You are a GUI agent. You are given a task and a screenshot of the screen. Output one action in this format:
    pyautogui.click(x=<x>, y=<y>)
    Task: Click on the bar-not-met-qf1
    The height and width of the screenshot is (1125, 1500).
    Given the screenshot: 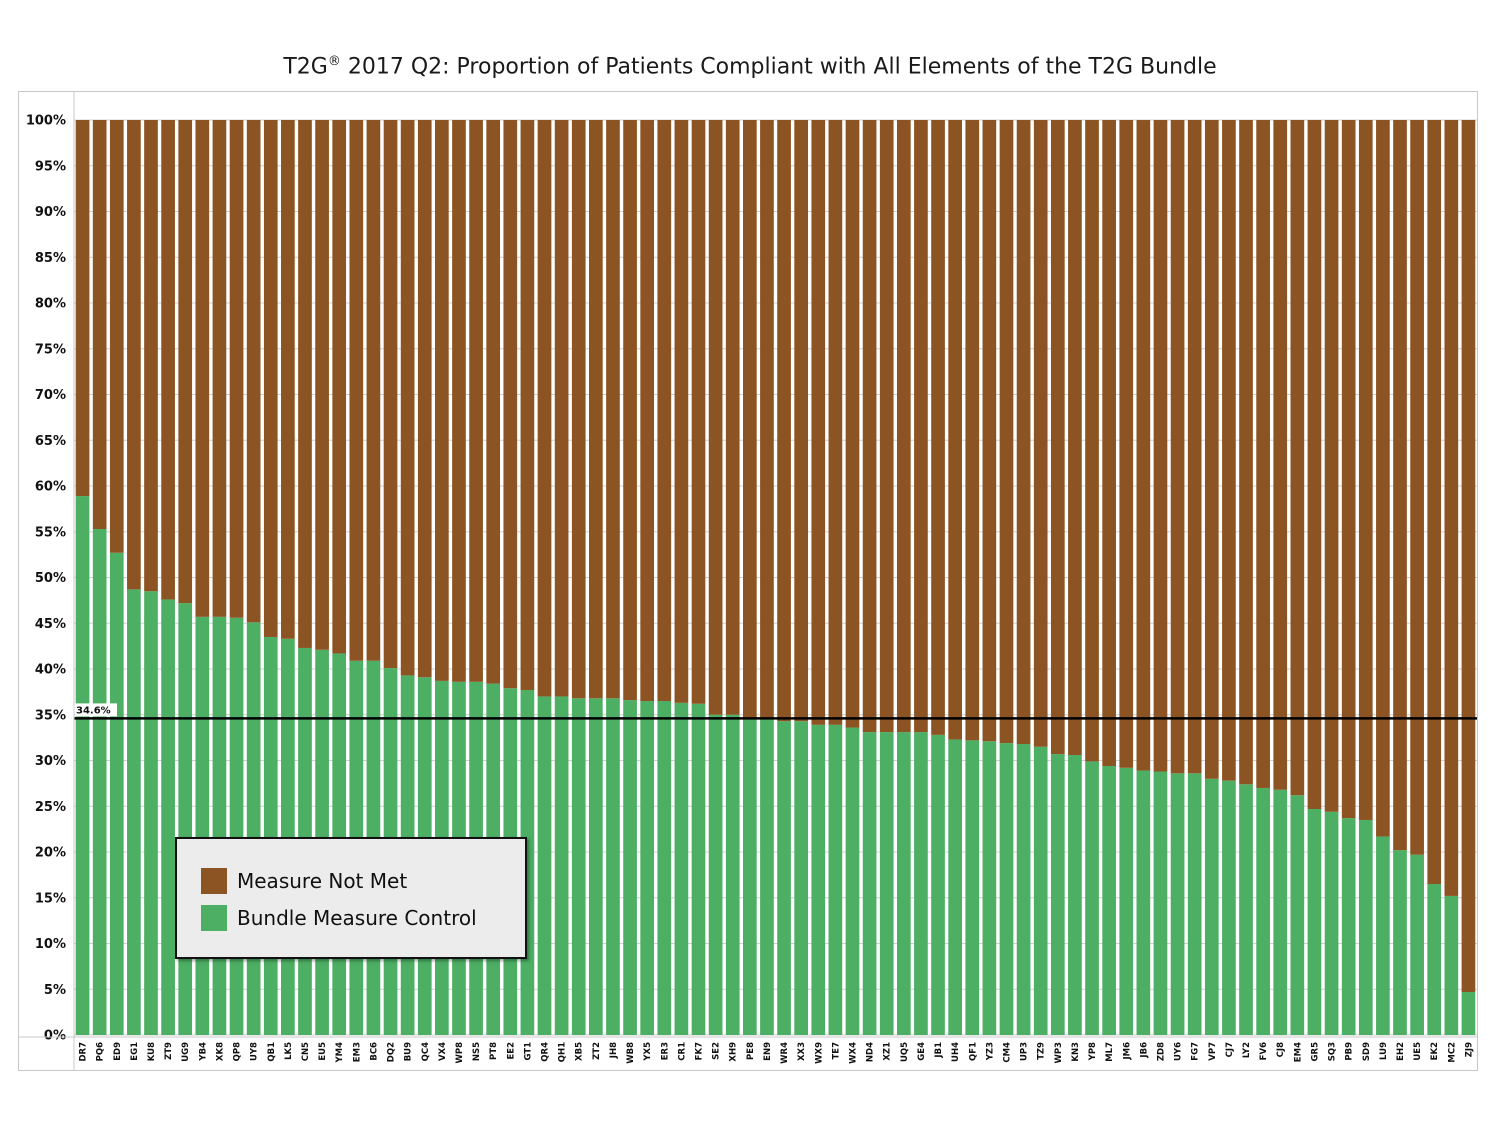 What is the action you would take?
    pyautogui.click(x=972, y=430)
    